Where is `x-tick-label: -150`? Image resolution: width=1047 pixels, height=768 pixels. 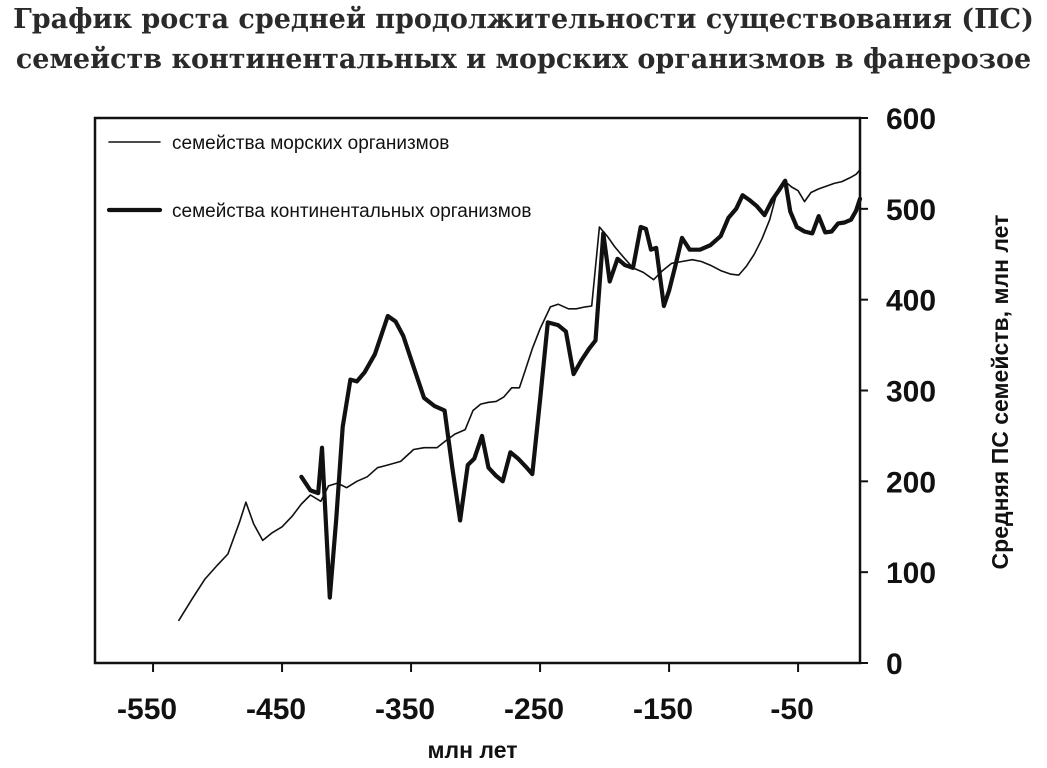 x-tick-label: -150 is located at coordinates (663, 709).